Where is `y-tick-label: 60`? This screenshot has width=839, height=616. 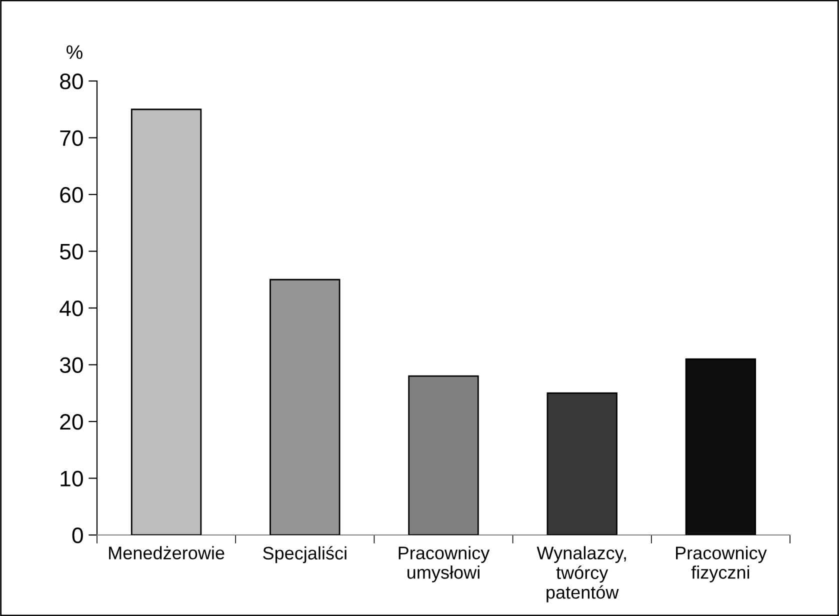 y-tick-label: 60 is located at coordinates (71, 195).